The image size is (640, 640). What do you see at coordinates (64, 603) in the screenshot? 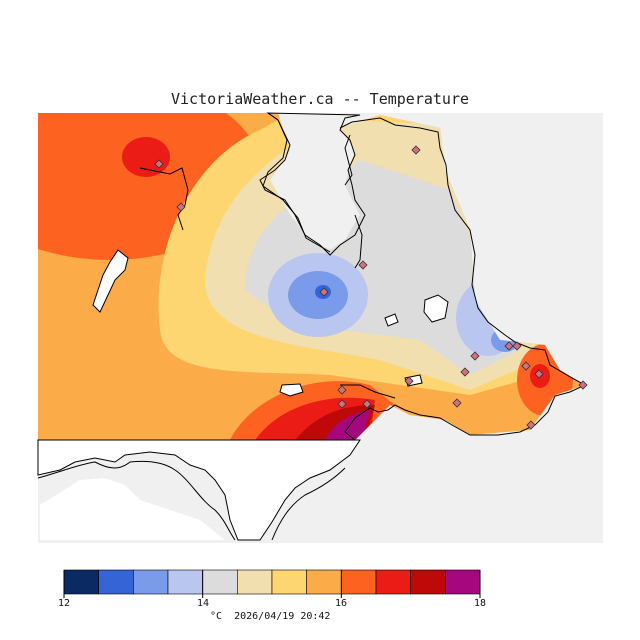
I see `legend-tick-12: 12` at bounding box center [64, 603].